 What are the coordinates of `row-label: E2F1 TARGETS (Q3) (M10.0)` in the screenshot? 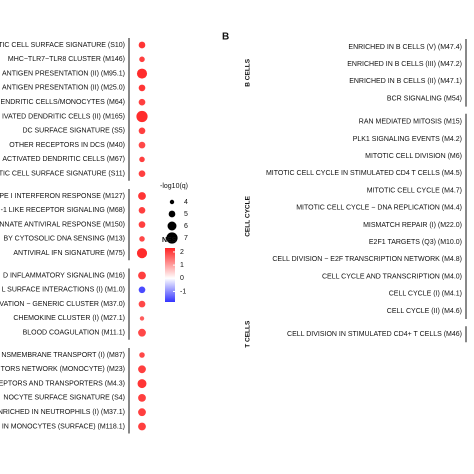 It's located at (415, 242).